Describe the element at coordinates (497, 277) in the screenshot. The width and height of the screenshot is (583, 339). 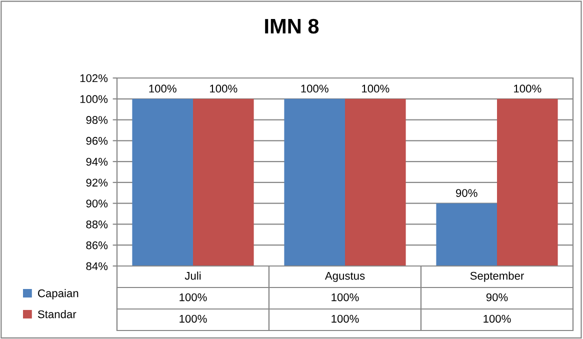
I see `x-tick-label: September` at that location.